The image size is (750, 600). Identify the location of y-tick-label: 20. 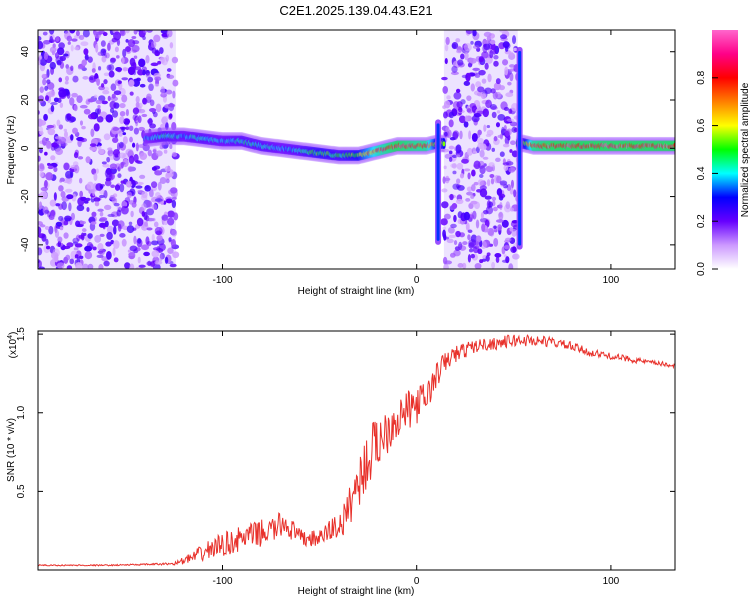
(25, 100).